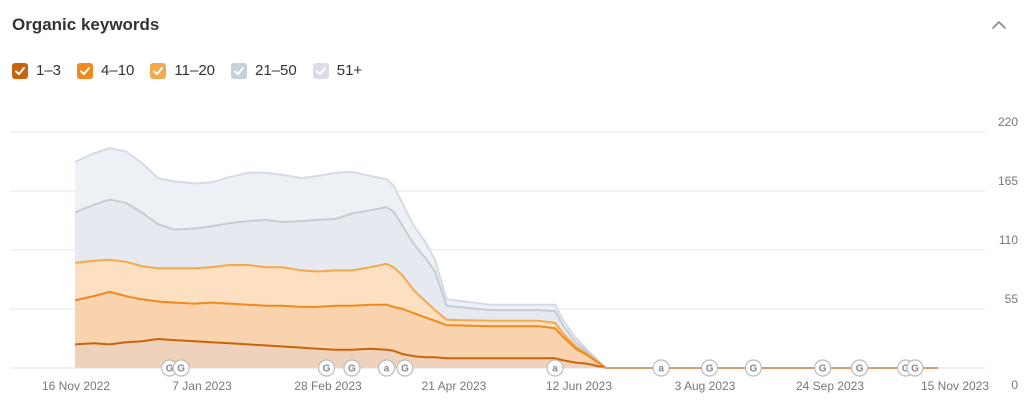 The width and height of the screenshot is (1024, 419). I want to click on y-tick-label: 110, so click(1008, 240).